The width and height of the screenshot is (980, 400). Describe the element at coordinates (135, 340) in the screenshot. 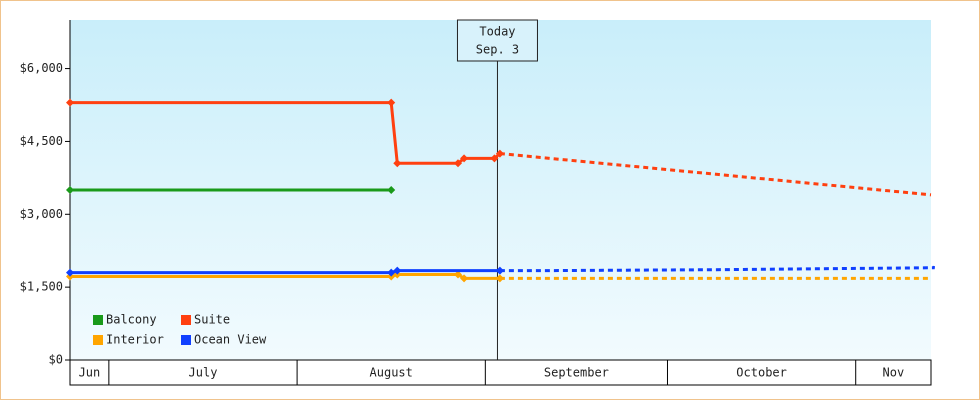

I see `legend-label: Interior` at that location.